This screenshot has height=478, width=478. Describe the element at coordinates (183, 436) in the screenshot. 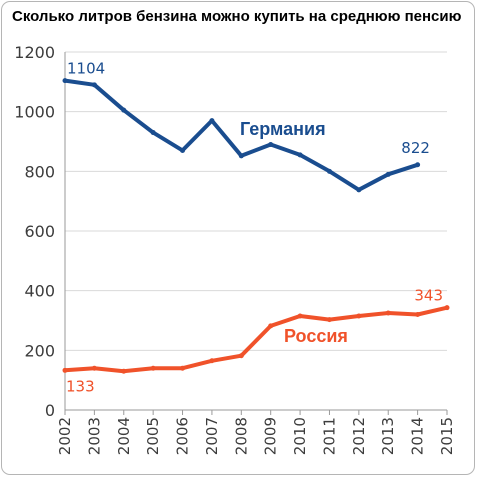

I see `x-tick-label: 2006` at that location.